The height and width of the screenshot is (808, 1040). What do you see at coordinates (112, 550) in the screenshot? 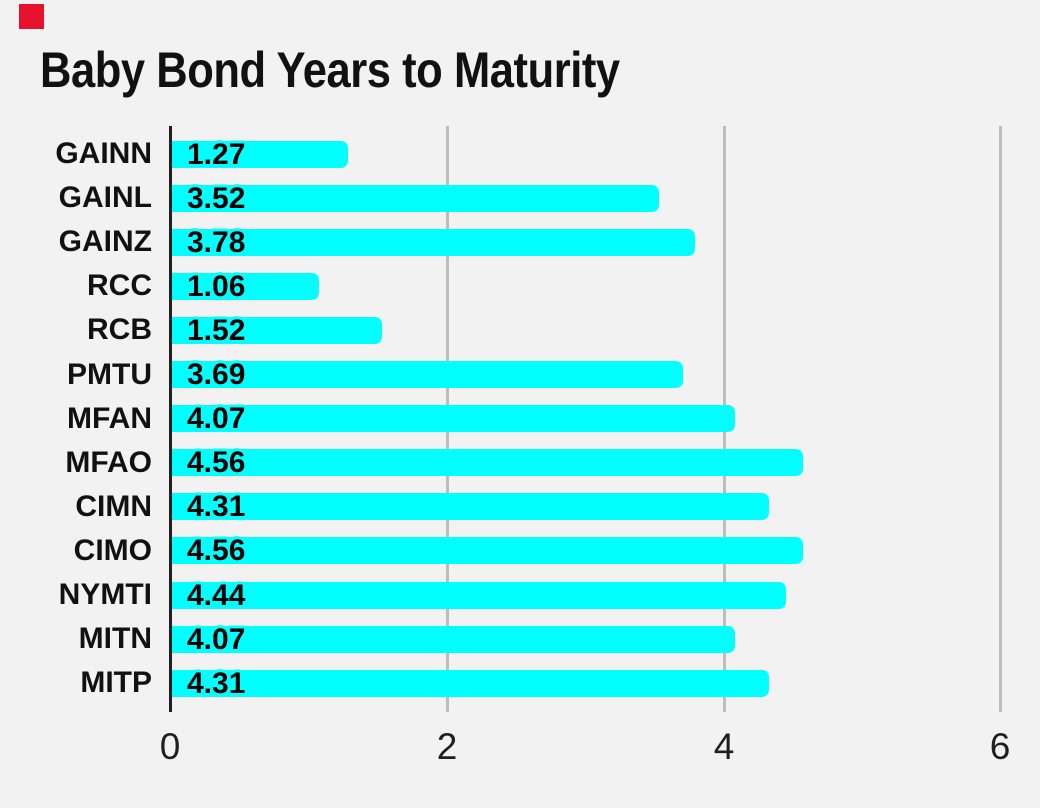
I see `category-label: CIMO` at bounding box center [112, 550].